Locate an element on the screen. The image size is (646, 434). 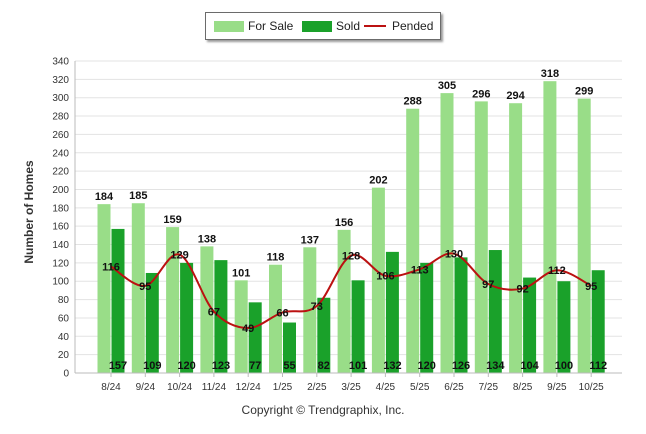
y-tick-label: 140 is located at coordinates (60, 245).